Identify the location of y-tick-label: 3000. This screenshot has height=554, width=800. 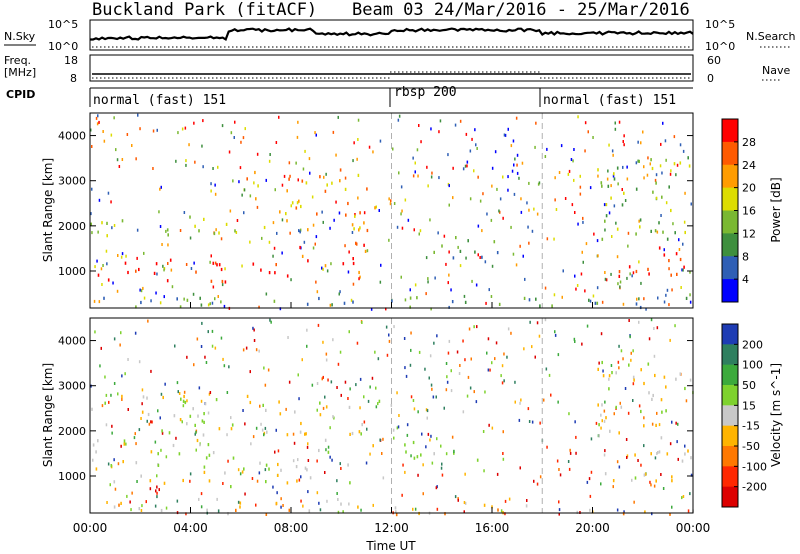
(72, 386).